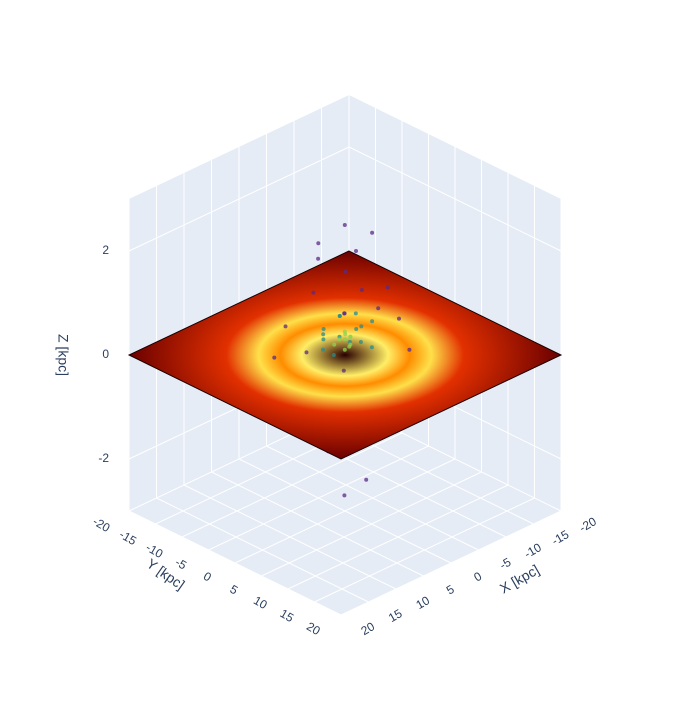 This screenshot has width=700, height=705. Describe the element at coordinates (368, 628) in the screenshot. I see `x-tick-label: 20` at that location.